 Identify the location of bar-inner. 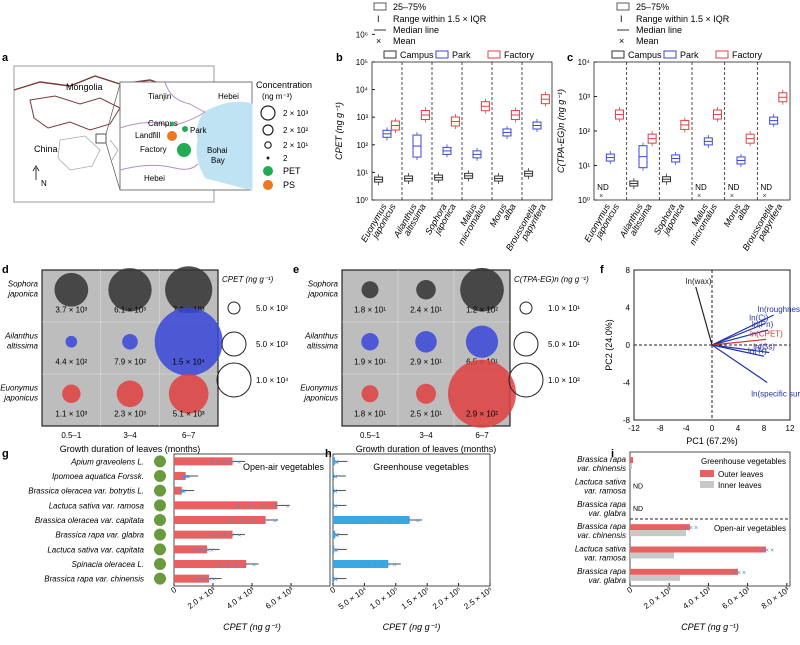
(658, 533).